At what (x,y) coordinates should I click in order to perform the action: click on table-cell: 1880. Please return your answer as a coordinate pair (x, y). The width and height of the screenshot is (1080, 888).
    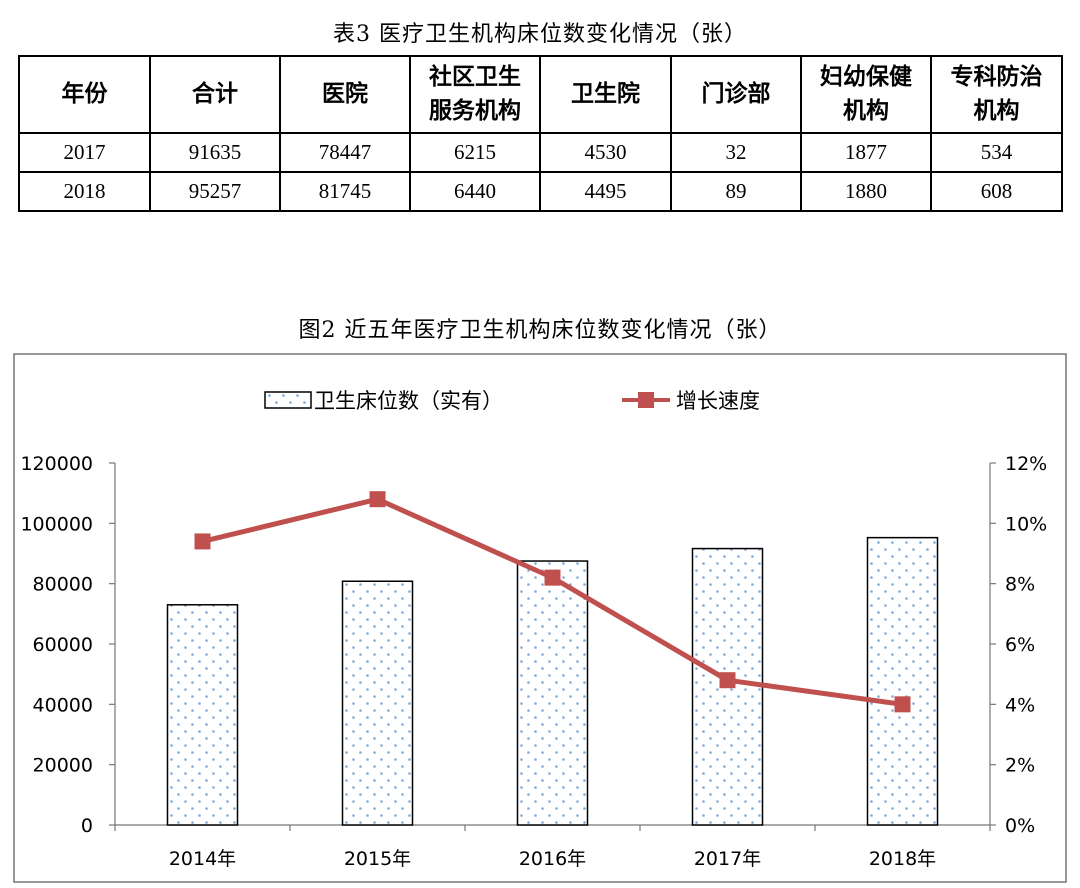
    Looking at the image, I should click on (866, 191).